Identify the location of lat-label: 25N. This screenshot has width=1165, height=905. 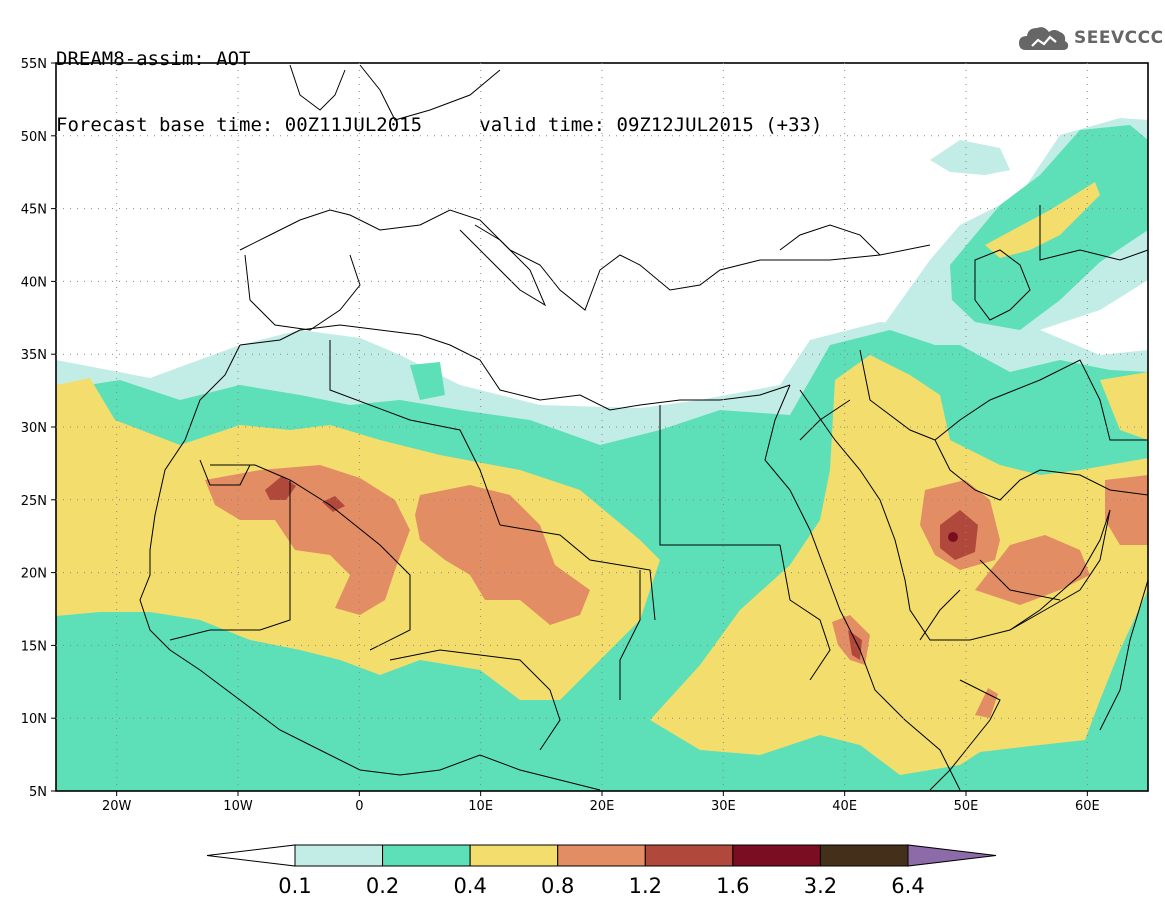
(34, 501).